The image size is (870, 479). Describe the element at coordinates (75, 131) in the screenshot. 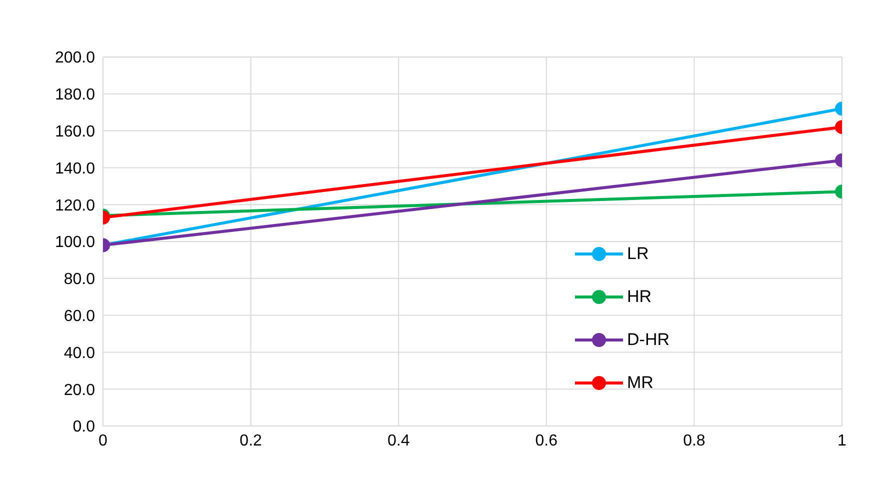

I see `y-tick-label: 160.0` at that location.